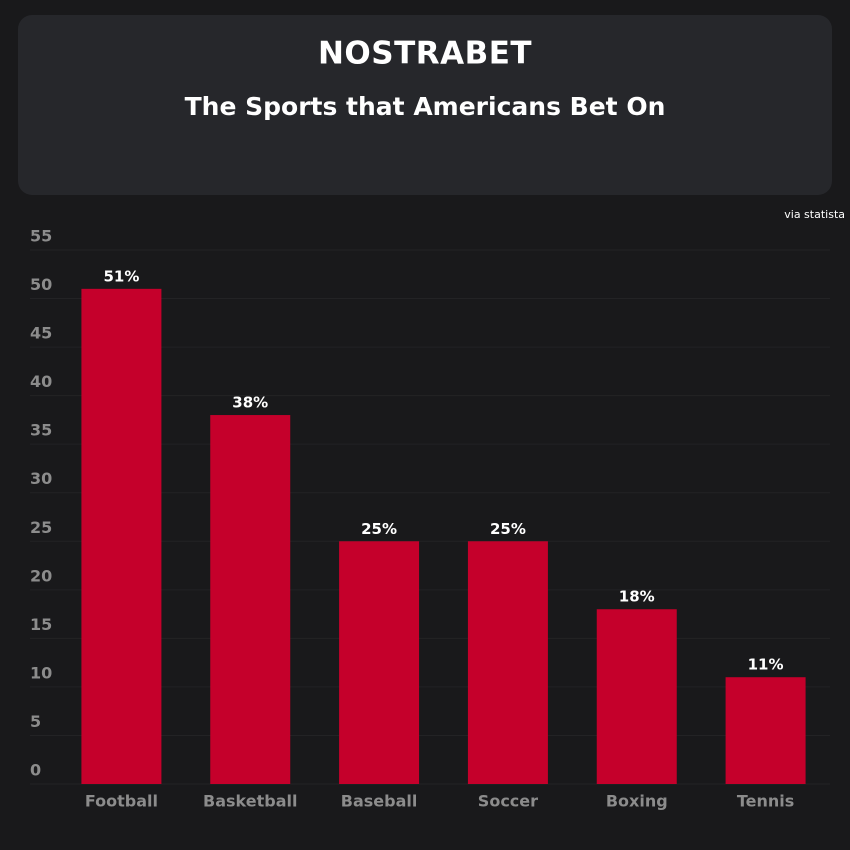  Describe the element at coordinates (41, 672) in the screenshot. I see `y-tick-label: 10` at that location.